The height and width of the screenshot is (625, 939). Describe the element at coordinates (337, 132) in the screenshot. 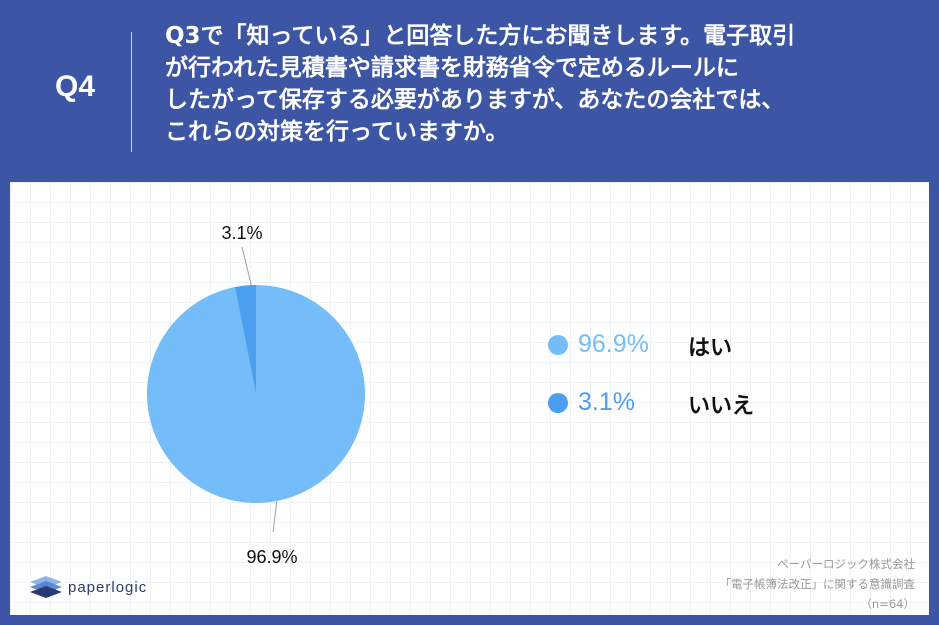

I see `question-line: これらの対策を行っていますか。` at that location.